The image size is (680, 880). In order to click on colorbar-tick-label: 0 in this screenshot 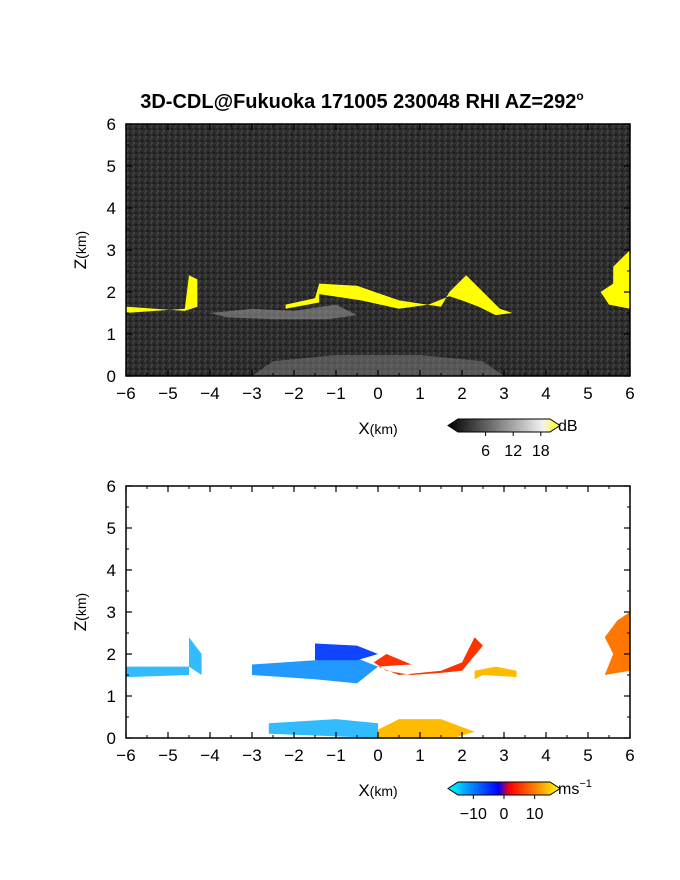, I will do `click(504, 814)`.